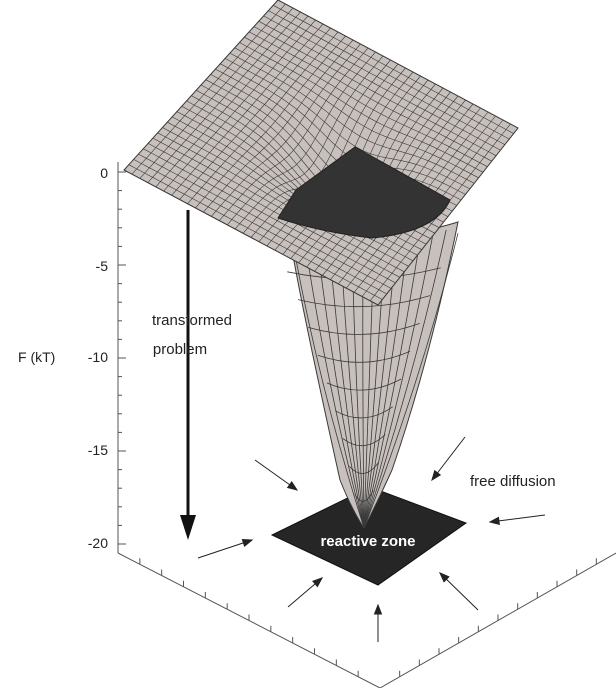  What do you see at coordinates (498, 617) in the screenshot?
I see `base-ticks-right` at bounding box center [498, 617].